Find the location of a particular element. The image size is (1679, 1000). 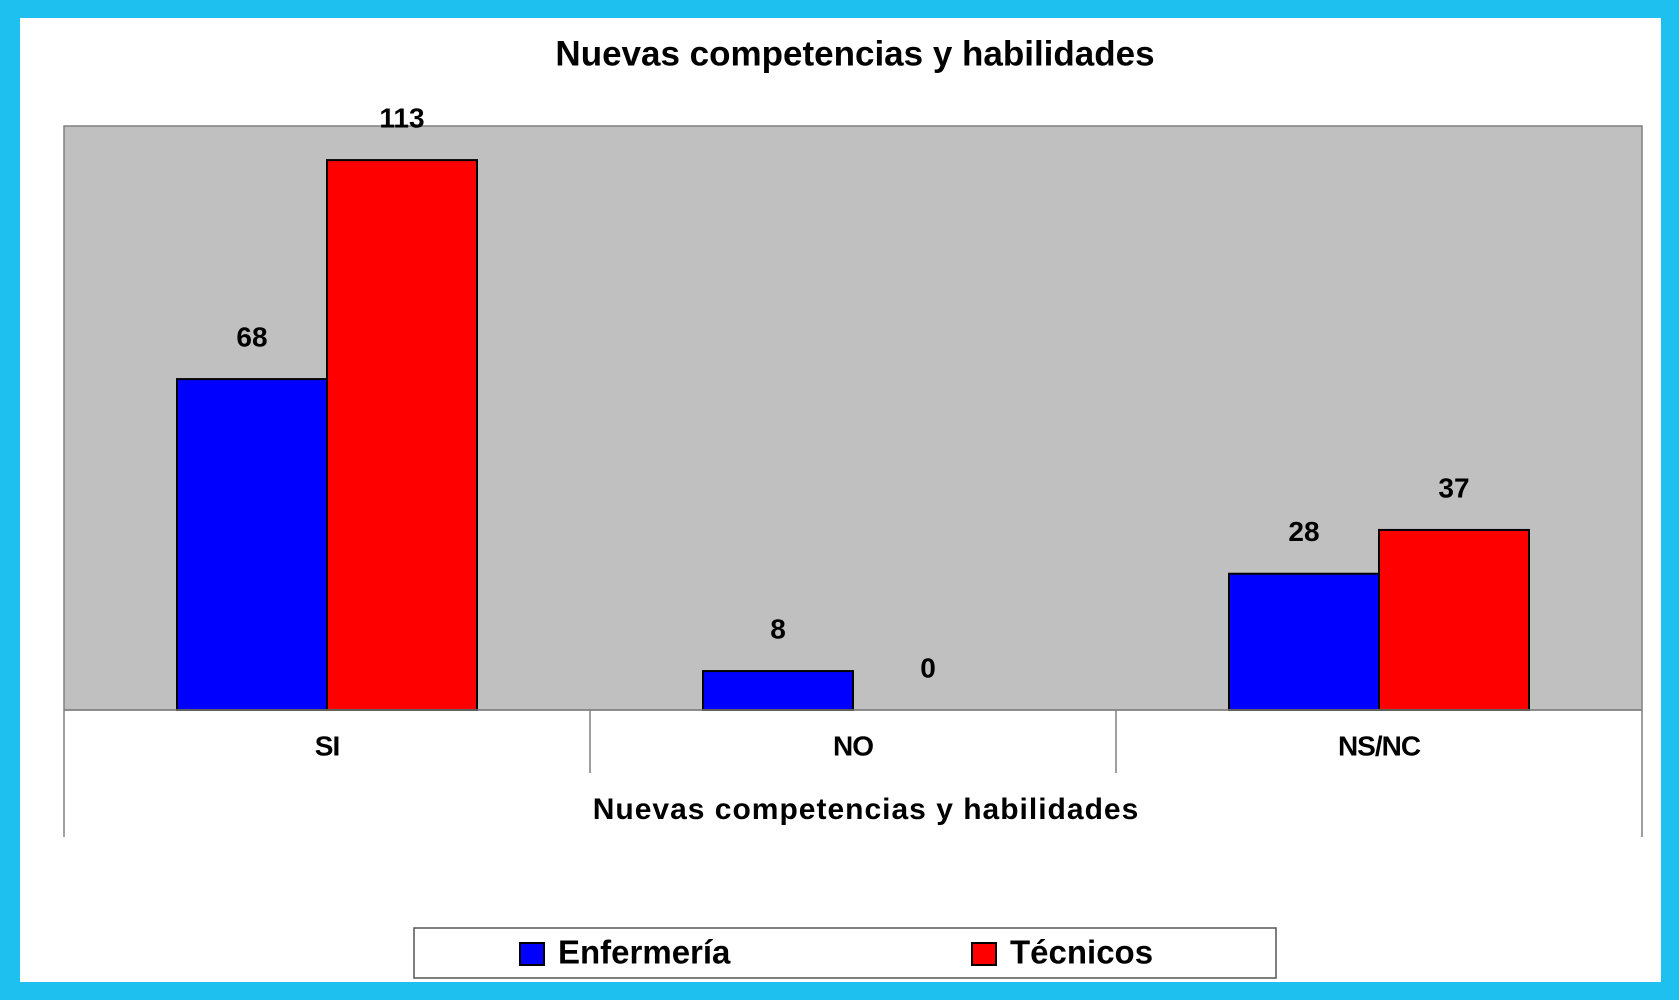

x-axis-label: Nuevas competencias y habilidades is located at coordinates (866, 809).